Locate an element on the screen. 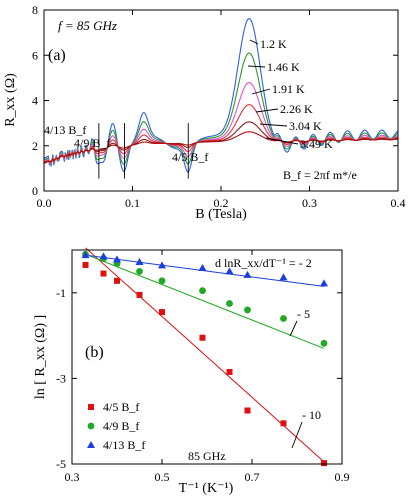 The image size is (415, 499). panel-a-y-tick-label: 0 is located at coordinates (35, 191).